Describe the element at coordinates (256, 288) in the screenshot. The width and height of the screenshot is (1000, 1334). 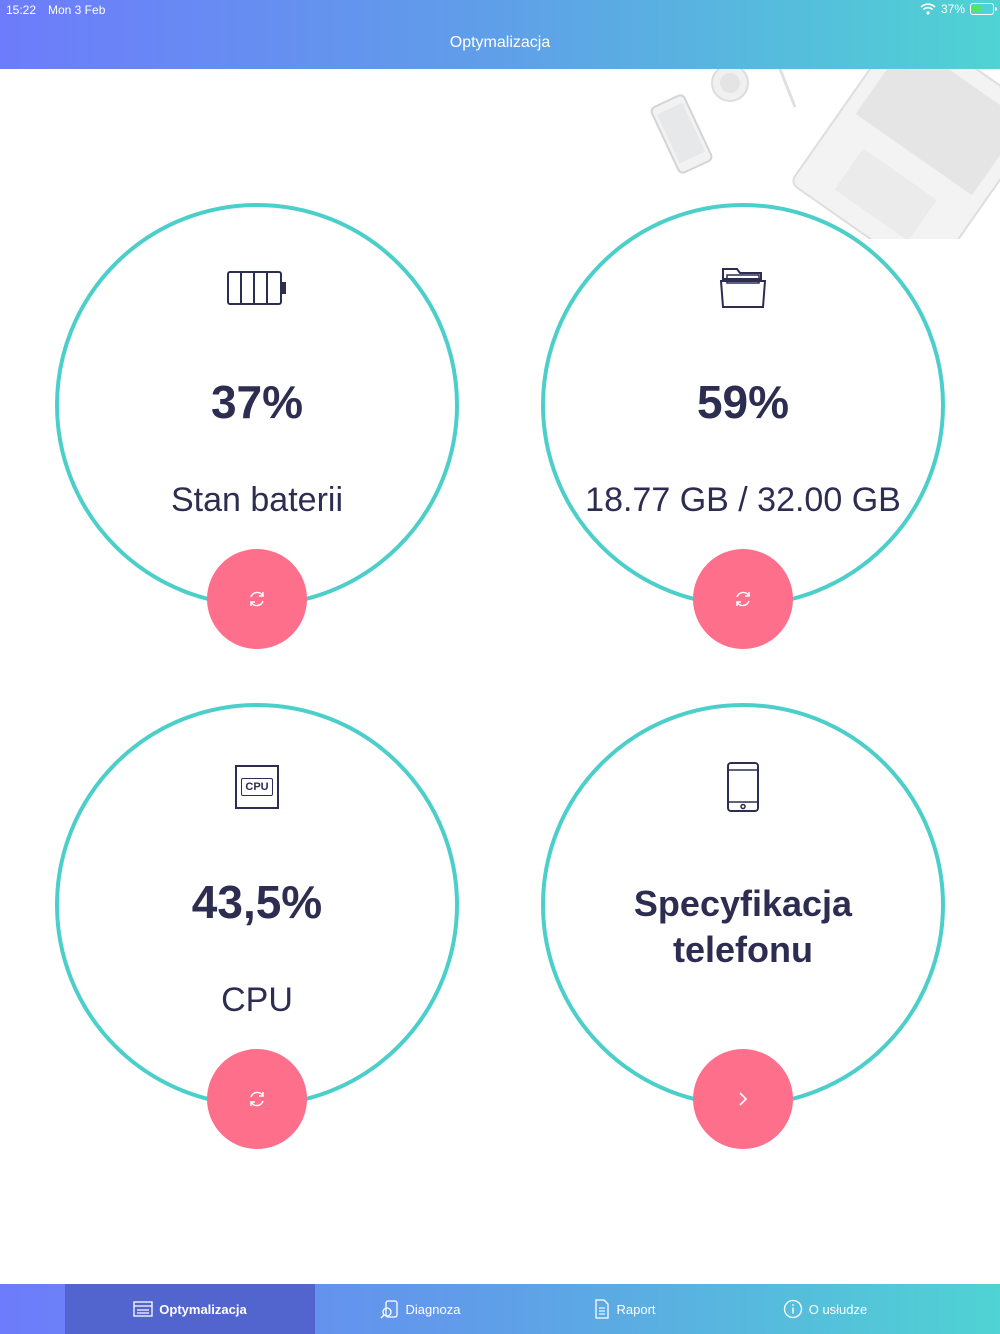
I see `battery-icon` at that location.